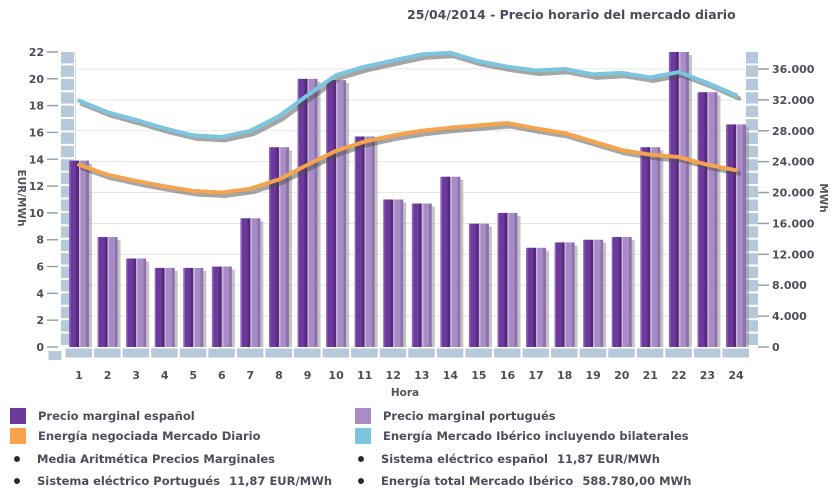 Image resolution: width=838 pixels, height=504 pixels. I want to click on bar-precio-es-h2, so click(102, 292).